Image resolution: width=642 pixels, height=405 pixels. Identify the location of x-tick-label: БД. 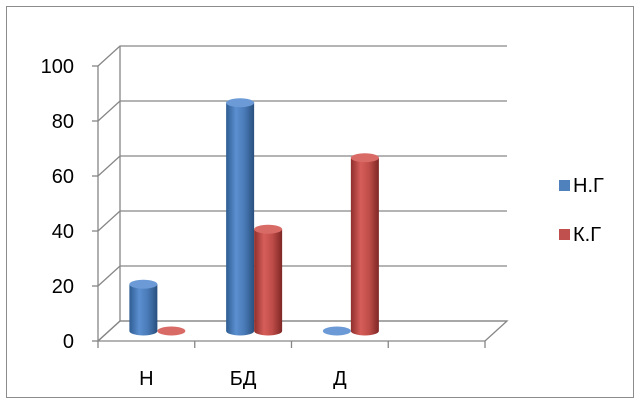
(243, 379).